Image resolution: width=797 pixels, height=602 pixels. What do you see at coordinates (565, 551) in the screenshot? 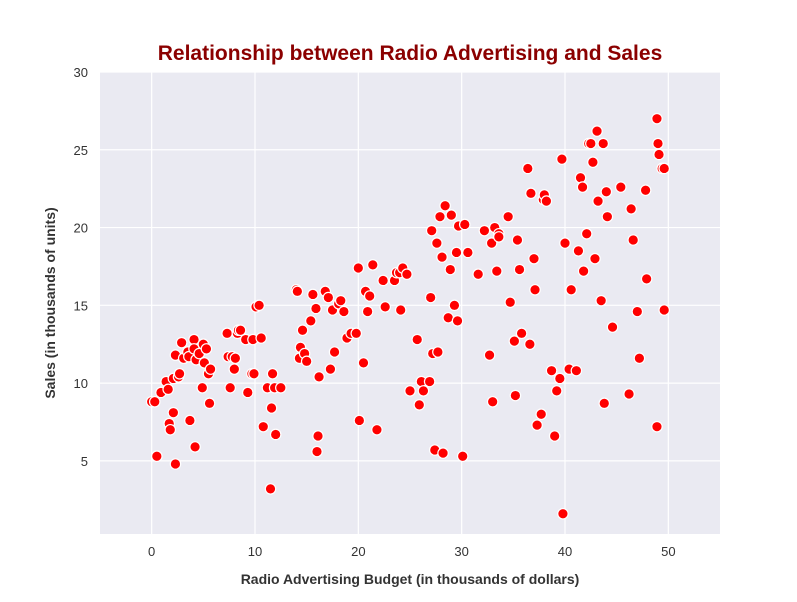
I see `x-tick-label: 40` at bounding box center [565, 551].